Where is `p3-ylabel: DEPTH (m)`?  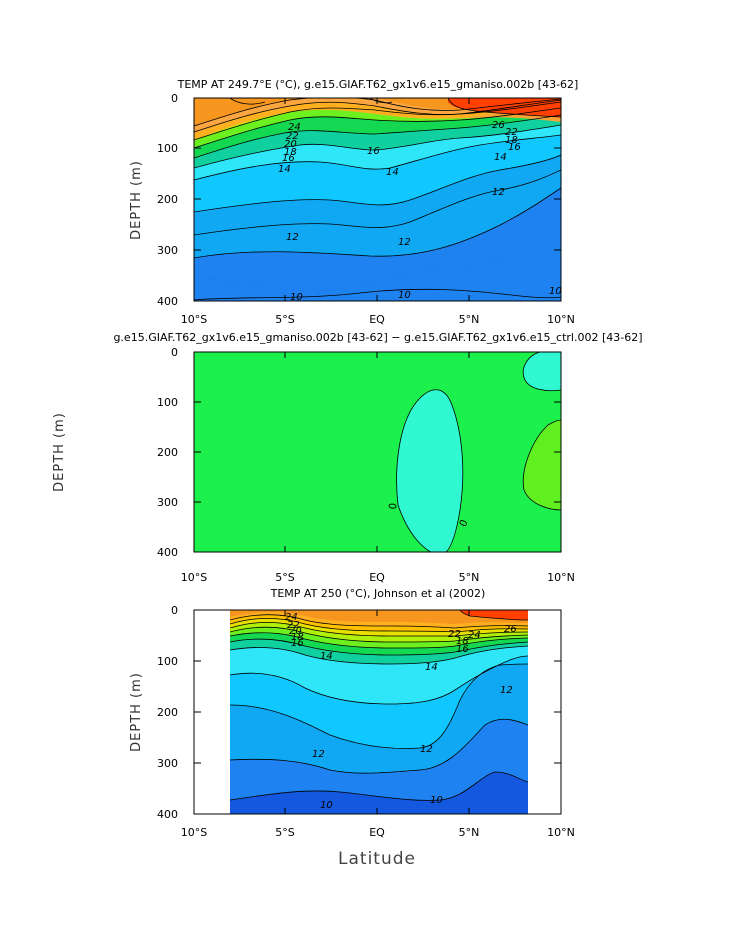
p3-ylabel: DEPTH (m) is located at coordinates (136, 712).